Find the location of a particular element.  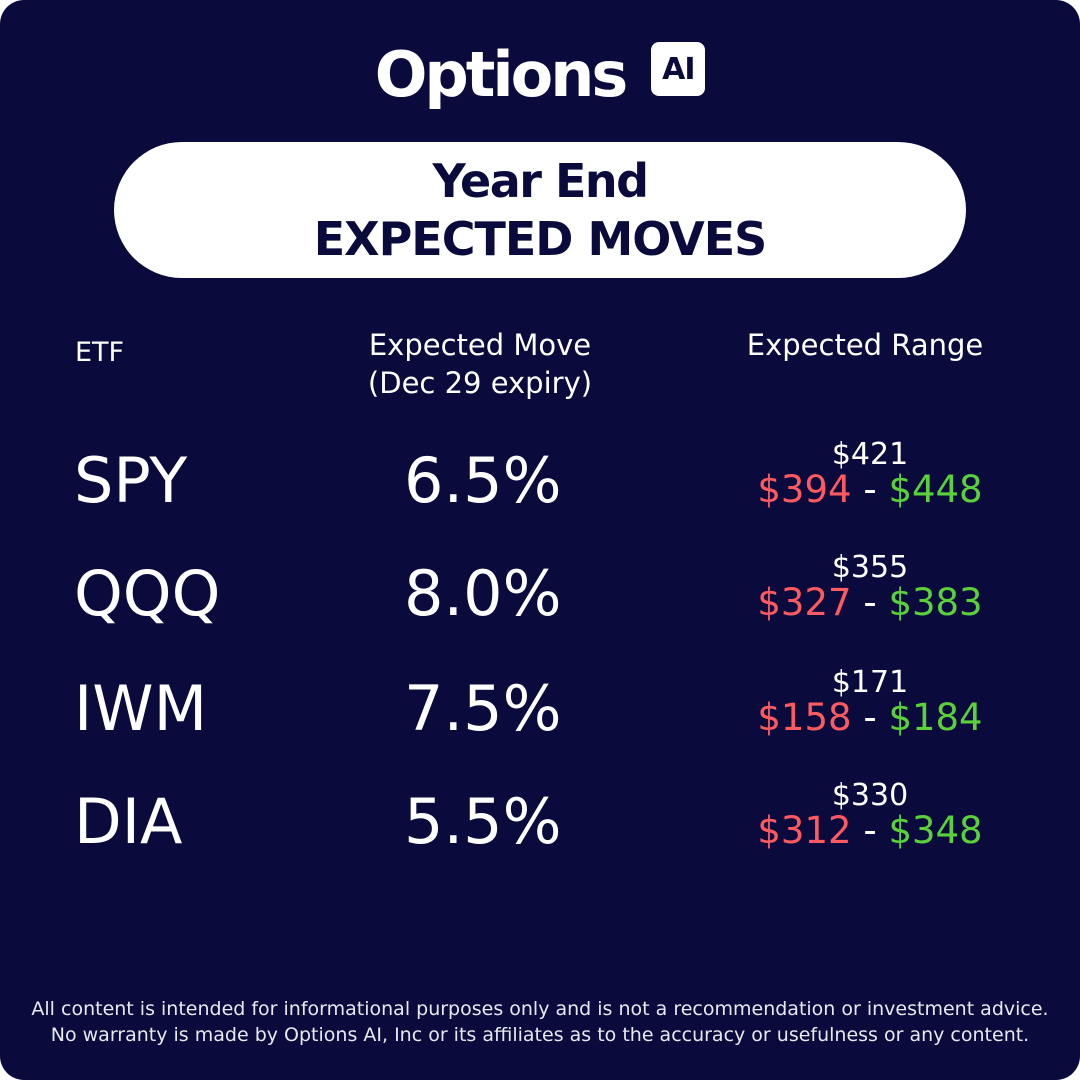

range-high: $448 is located at coordinates (935, 489).